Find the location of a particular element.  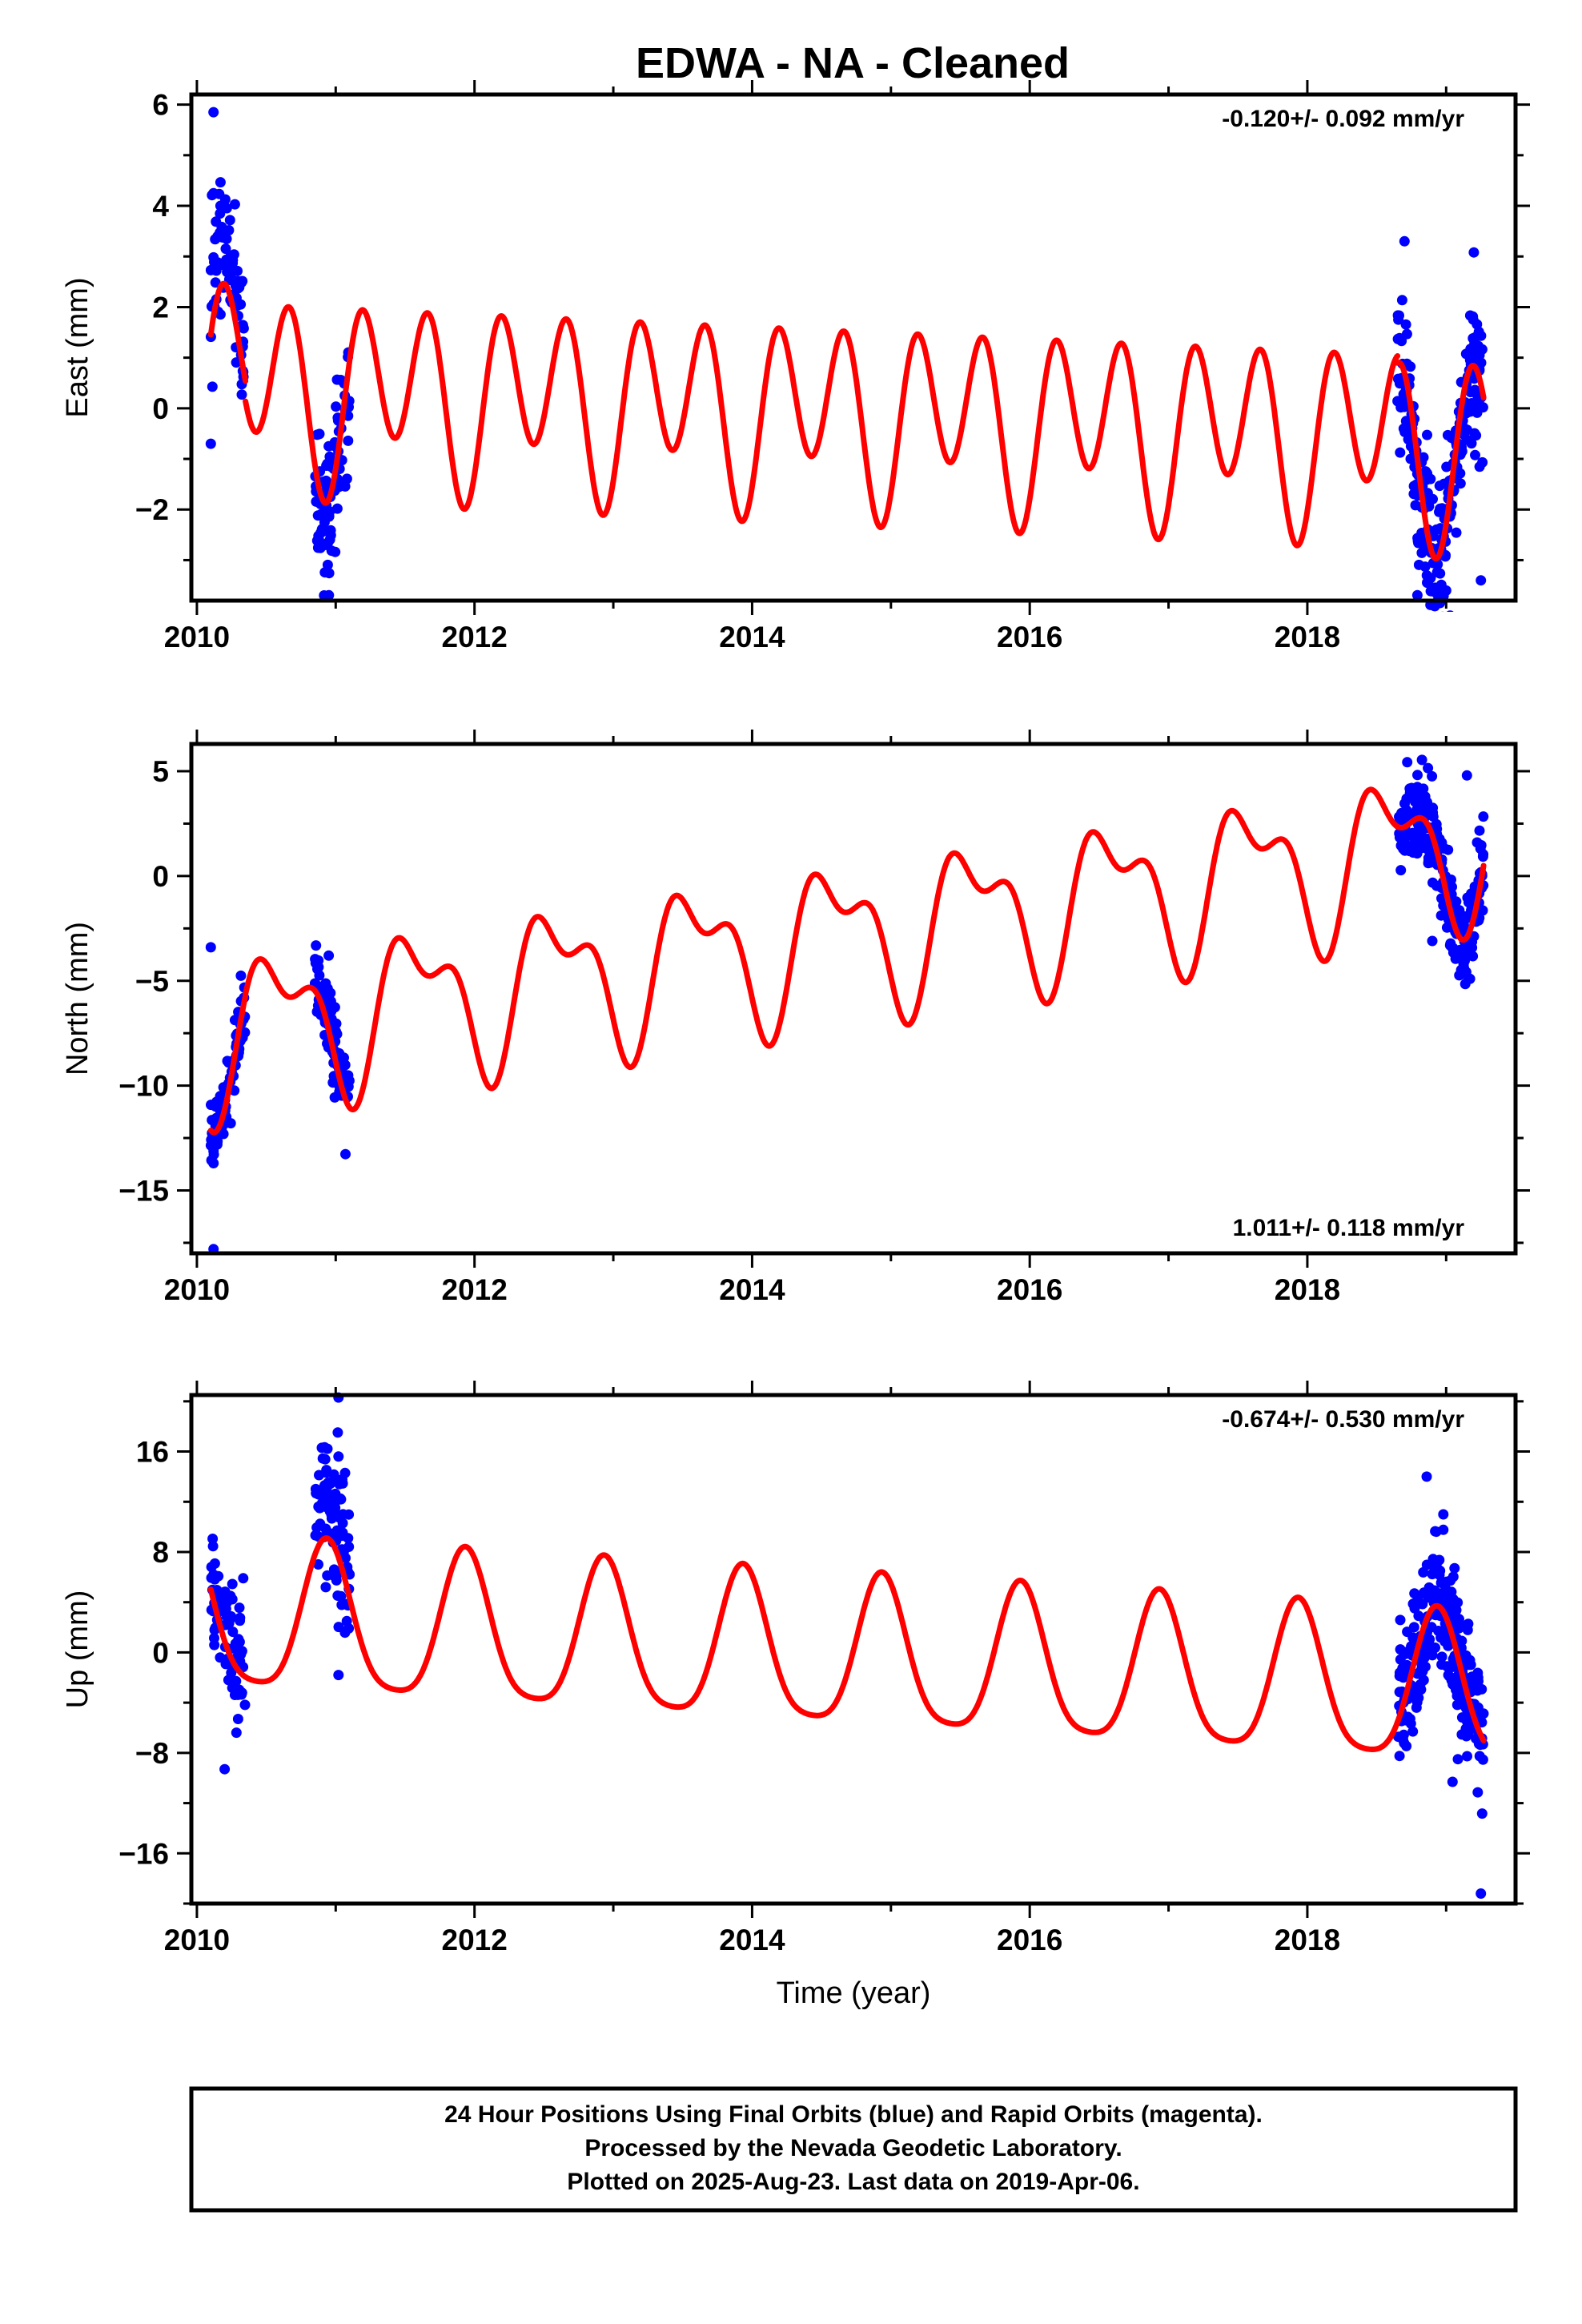

up-x-tick-label: 2010 is located at coordinates (197, 1940).